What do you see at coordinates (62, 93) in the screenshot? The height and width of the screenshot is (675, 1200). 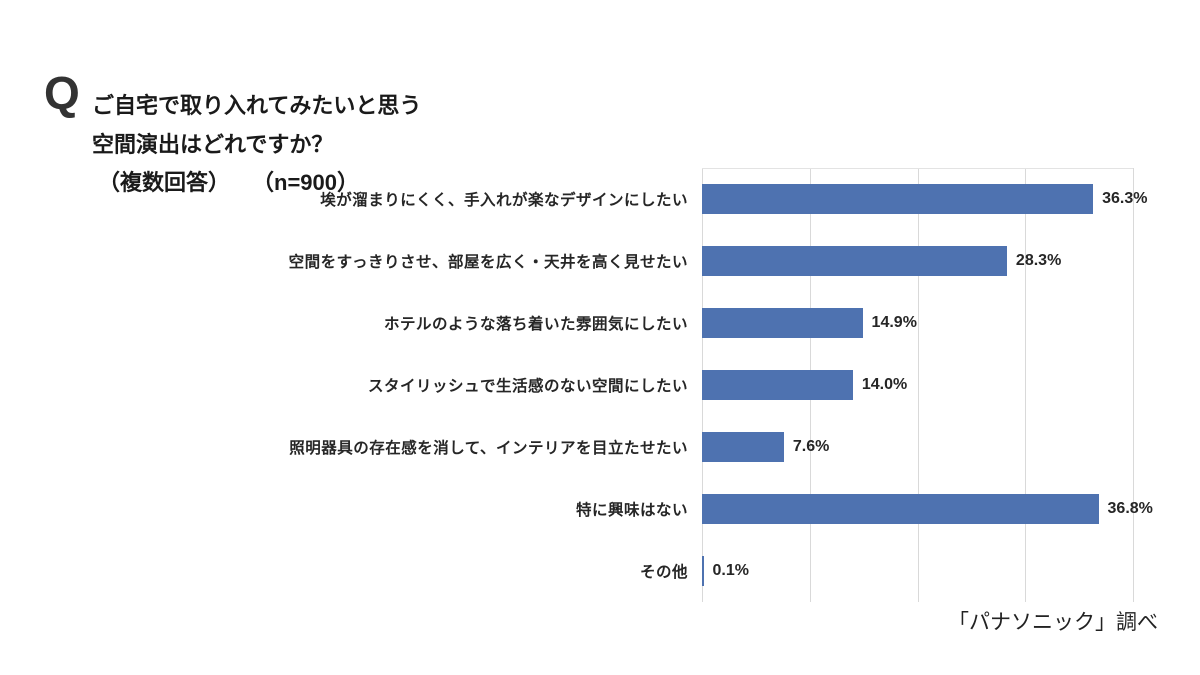 I see `question-mark-label: Q` at bounding box center [62, 93].